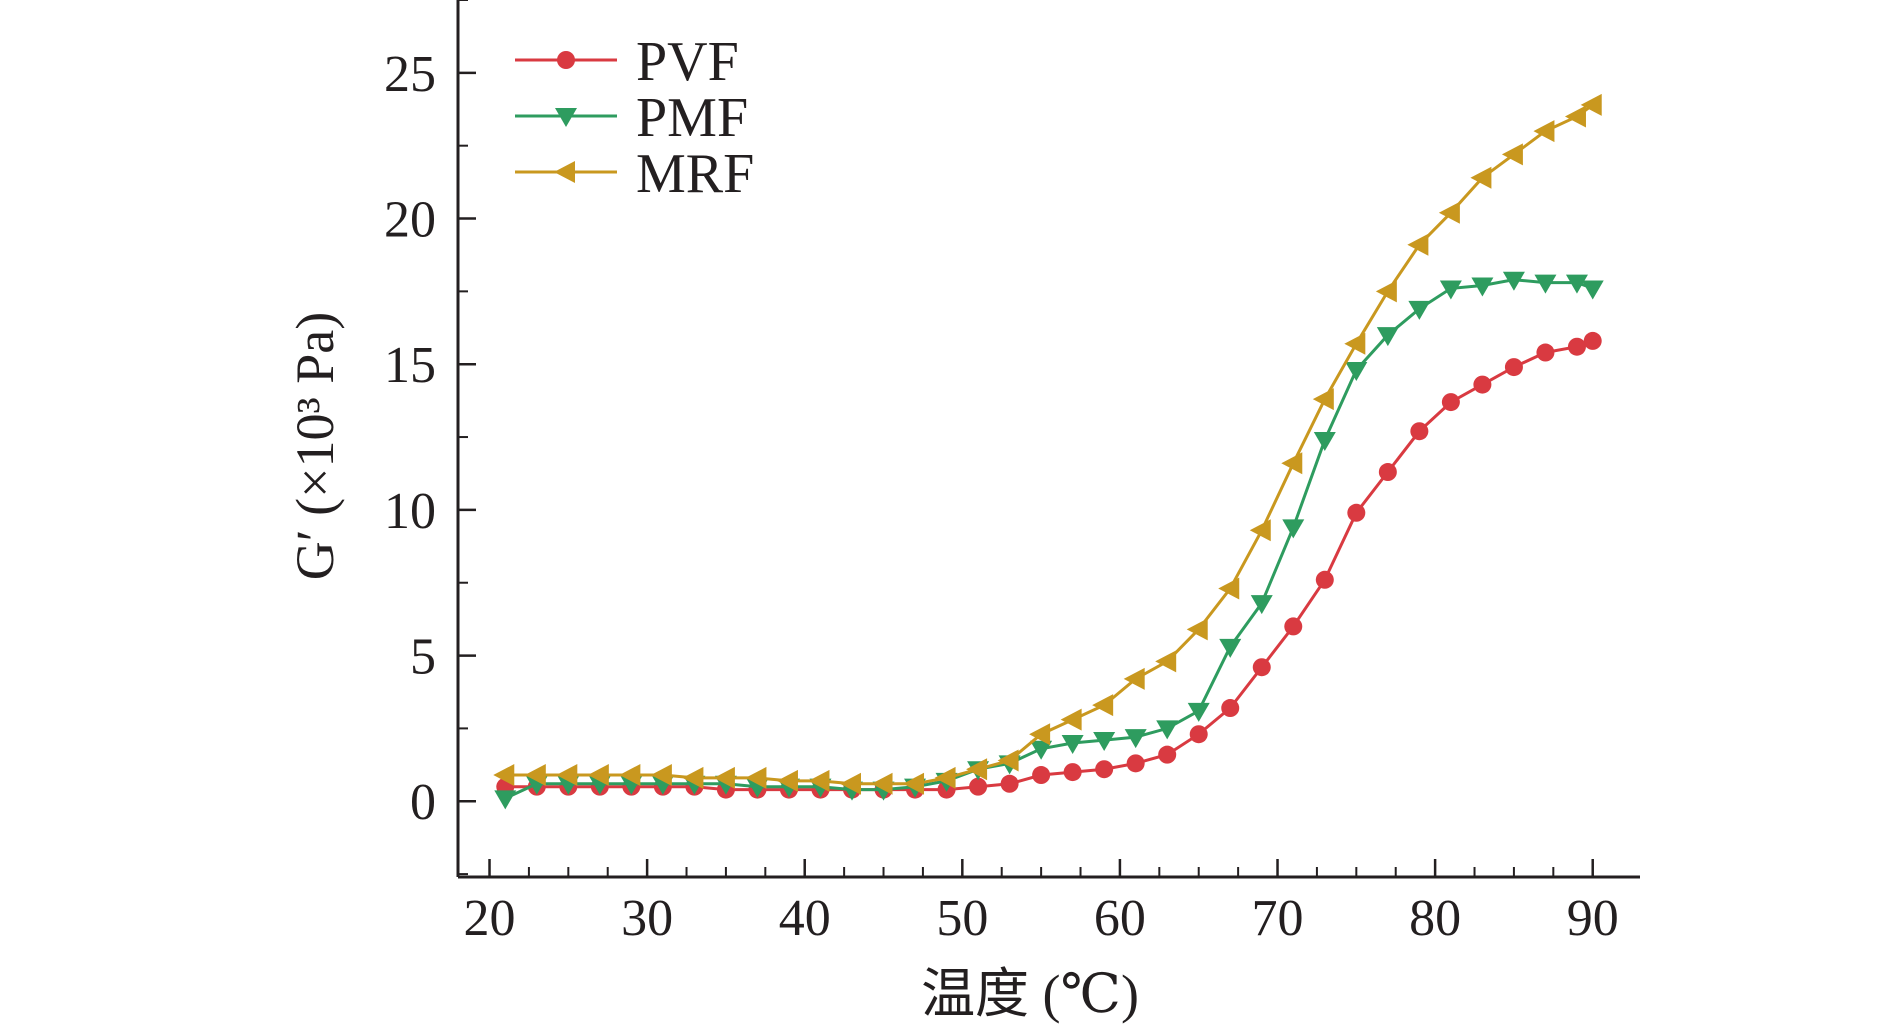  What do you see at coordinates (687, 62) in the screenshot?
I see `legend-label: PVF` at bounding box center [687, 62].